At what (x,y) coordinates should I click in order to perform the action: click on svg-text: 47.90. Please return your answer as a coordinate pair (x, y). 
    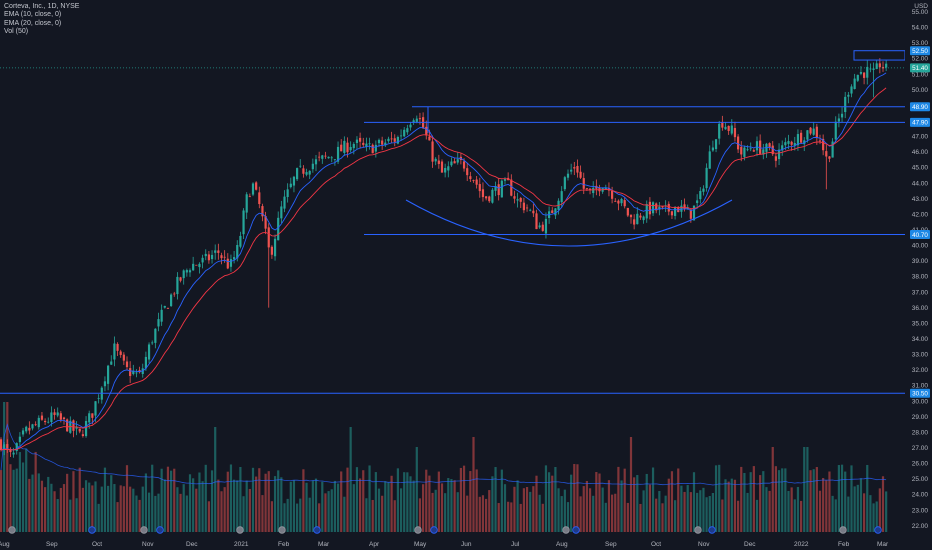
    Looking at the image, I should click on (920, 123).